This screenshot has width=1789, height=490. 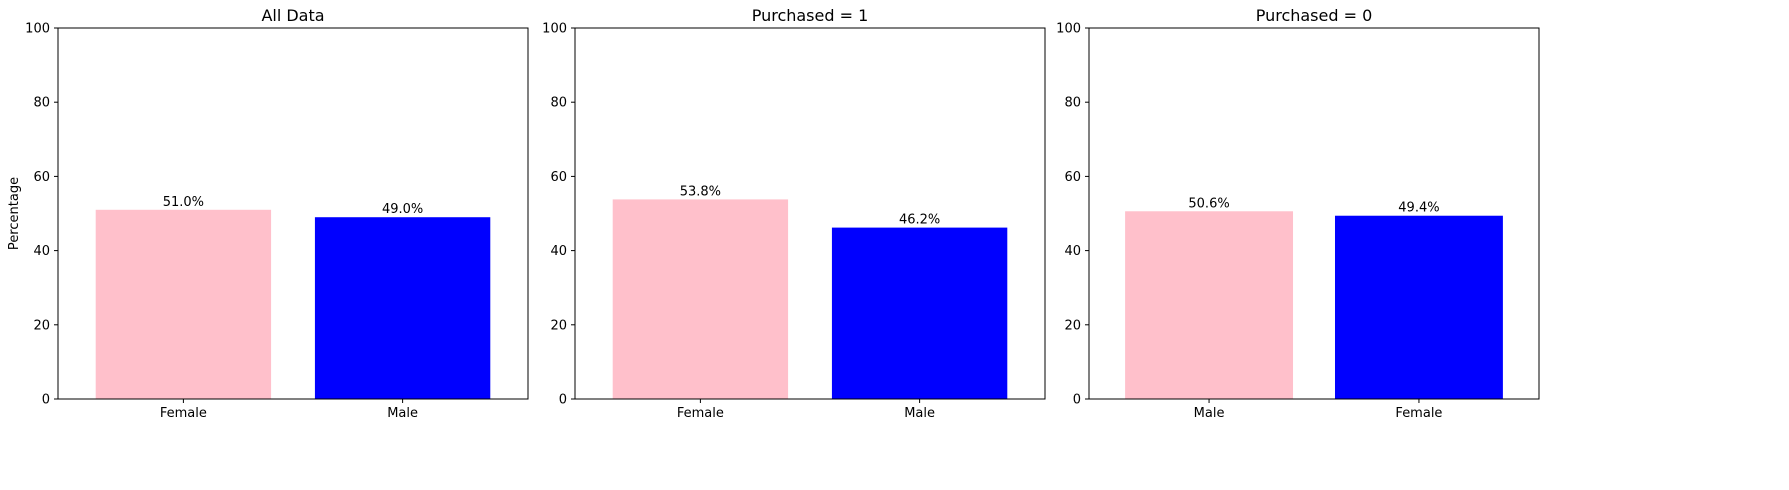 What do you see at coordinates (810, 15) in the screenshot?
I see `panel-title: Purchased = 1` at bounding box center [810, 15].